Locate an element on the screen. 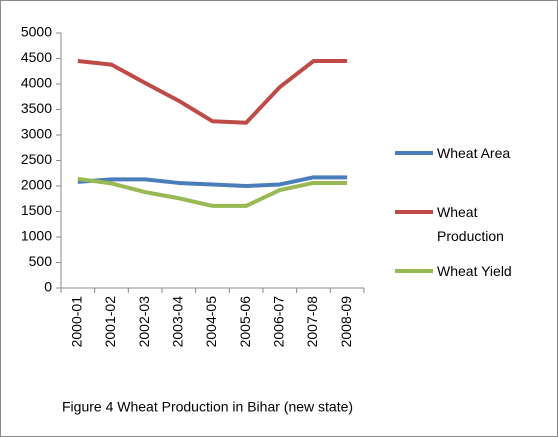 This screenshot has width=558, height=437. y-tick-label: 0 is located at coordinates (48, 287).